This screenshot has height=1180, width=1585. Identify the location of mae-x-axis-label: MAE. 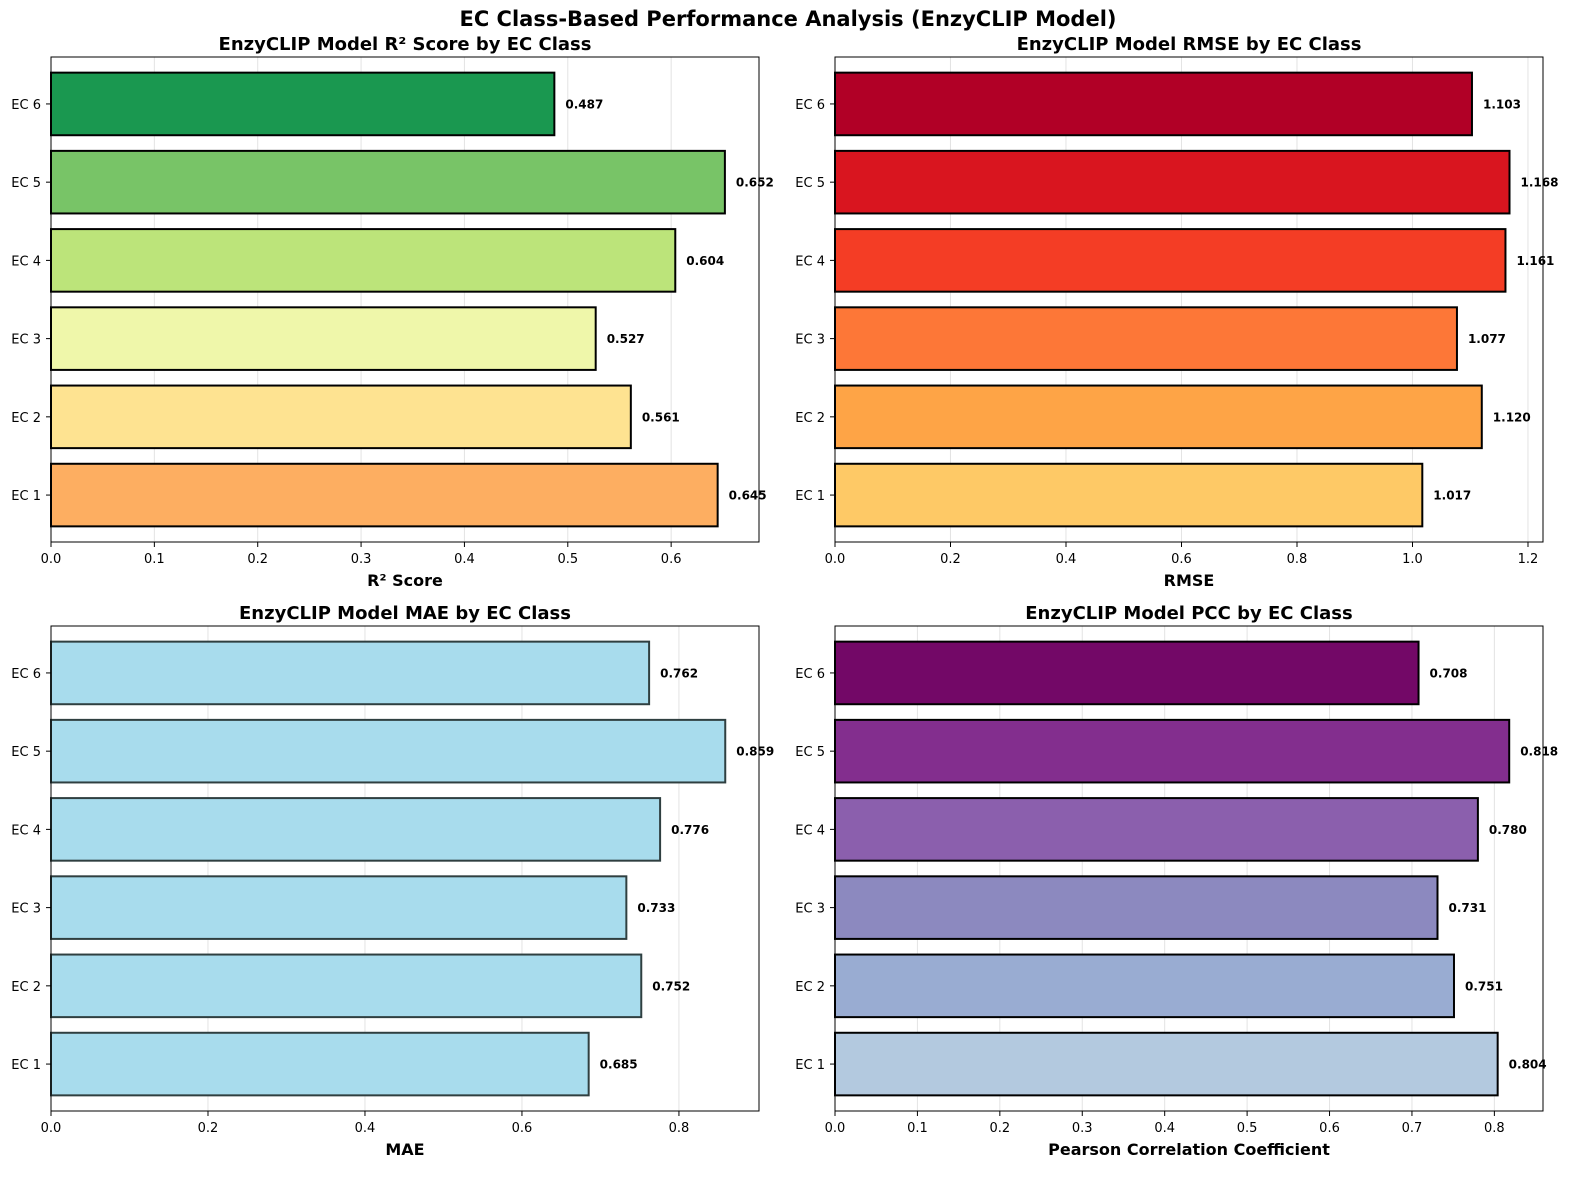
(404, 1149).